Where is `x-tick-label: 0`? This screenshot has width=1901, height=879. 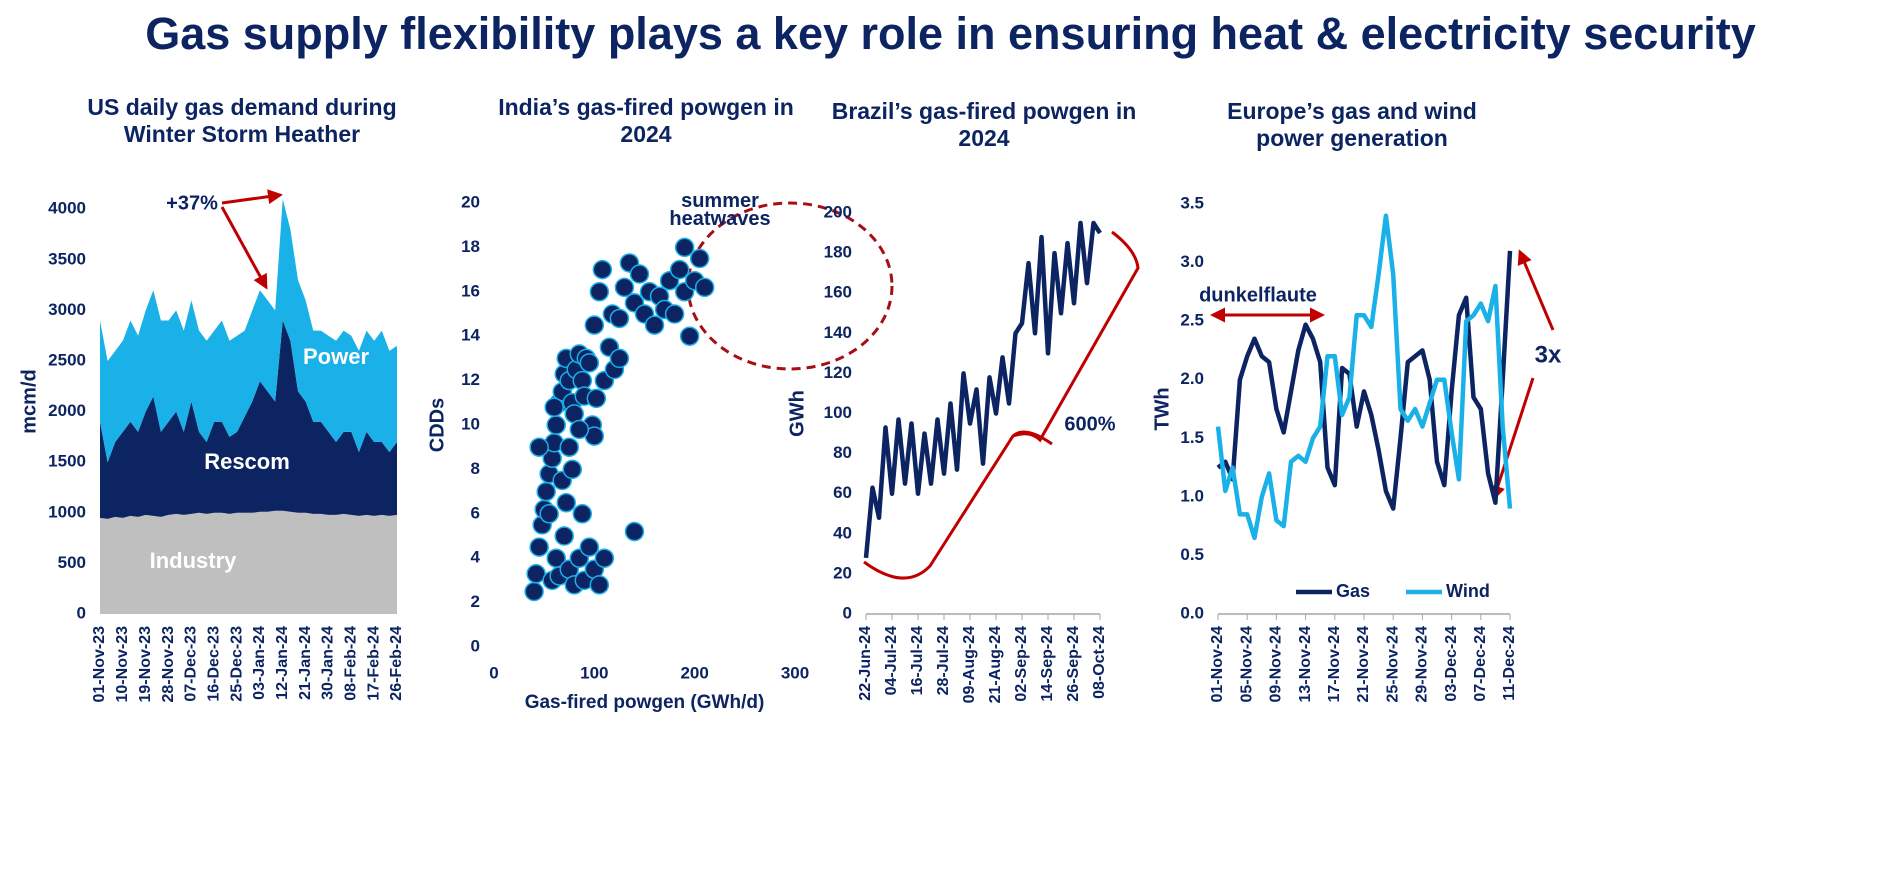 x-tick-label: 0 is located at coordinates (493, 672).